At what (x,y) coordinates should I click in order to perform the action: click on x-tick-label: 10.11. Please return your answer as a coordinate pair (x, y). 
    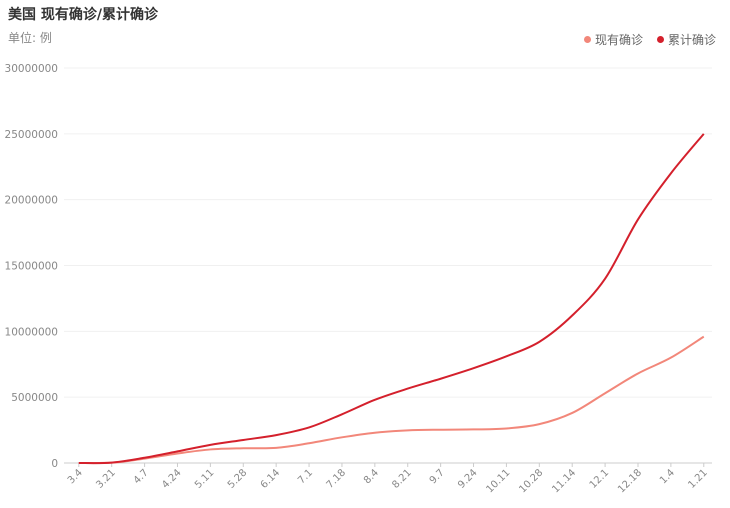
    Looking at the image, I should click on (499, 481).